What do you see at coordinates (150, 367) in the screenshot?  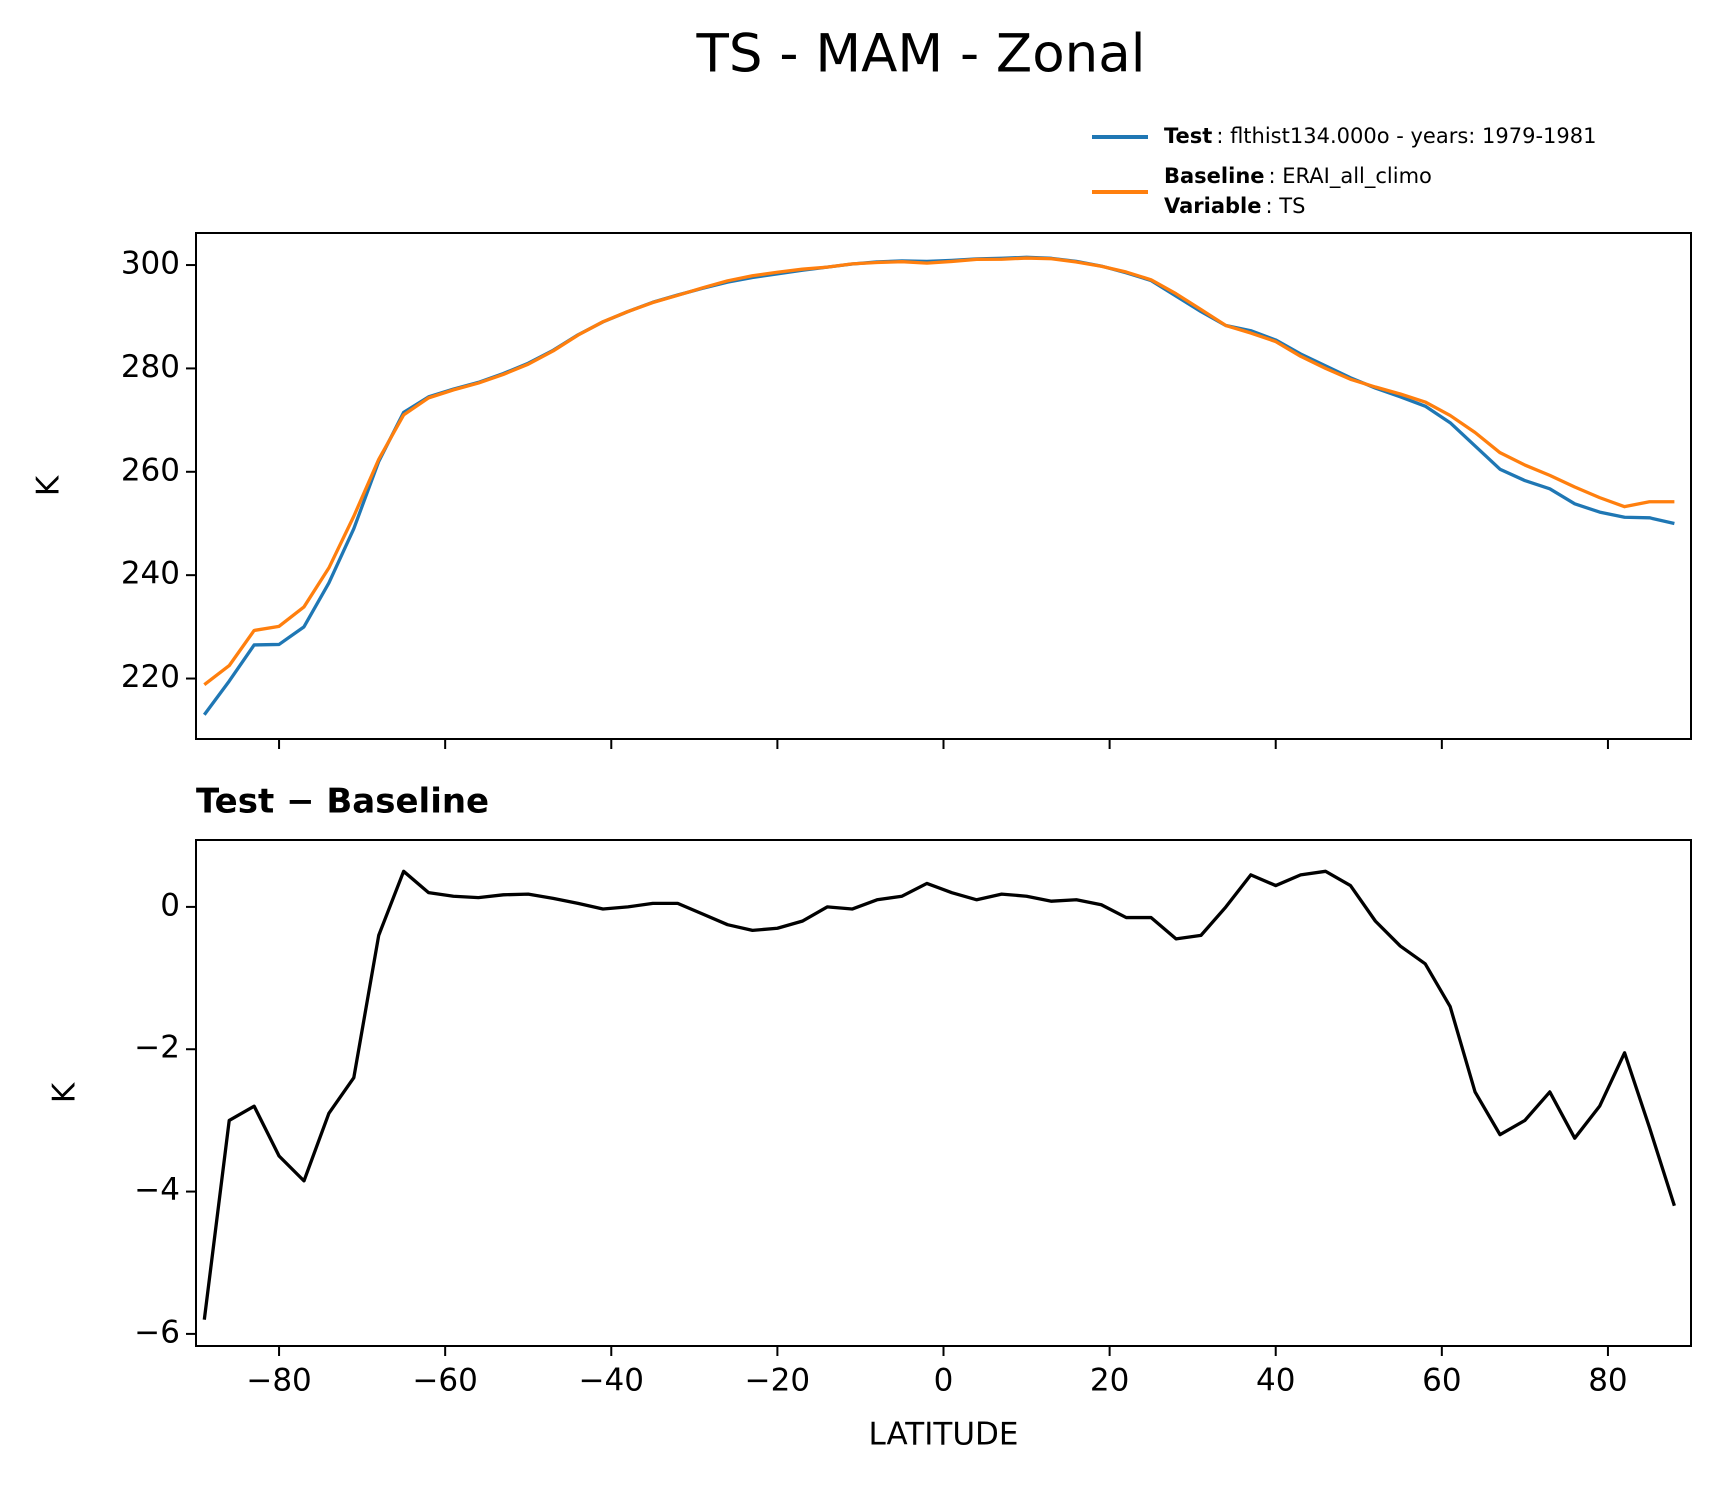 I see `y-tick-label: 280` at bounding box center [150, 367].